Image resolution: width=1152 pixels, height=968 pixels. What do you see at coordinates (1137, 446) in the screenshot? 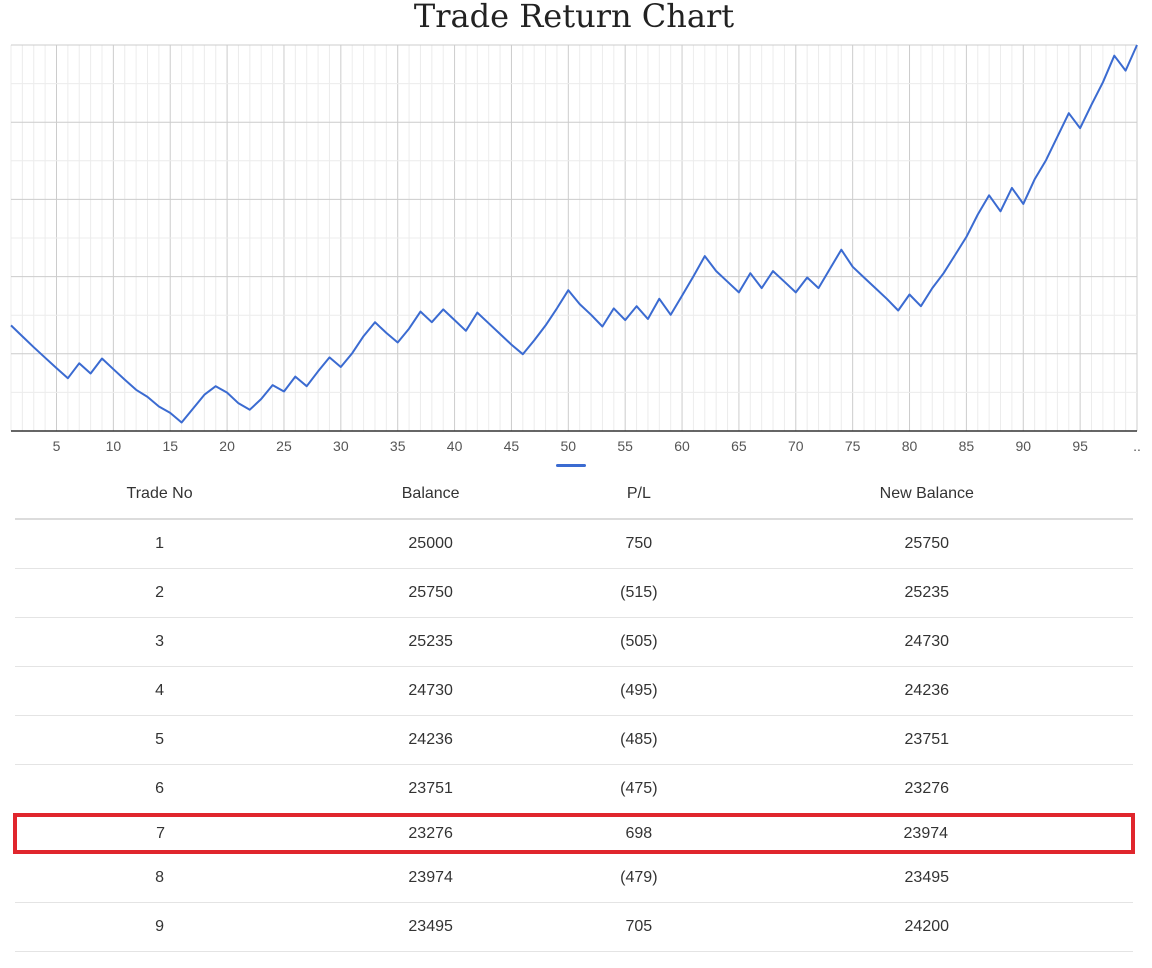
I see `x-tick-label: ..` at bounding box center [1137, 446].